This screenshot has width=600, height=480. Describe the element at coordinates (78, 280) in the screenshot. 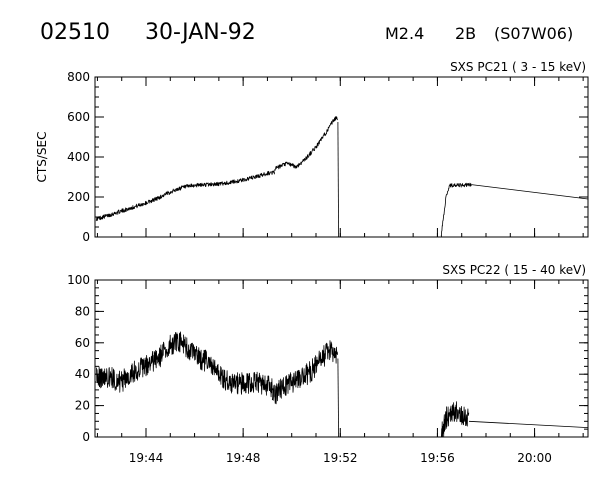

I see `y-tick-label: 100` at that location.